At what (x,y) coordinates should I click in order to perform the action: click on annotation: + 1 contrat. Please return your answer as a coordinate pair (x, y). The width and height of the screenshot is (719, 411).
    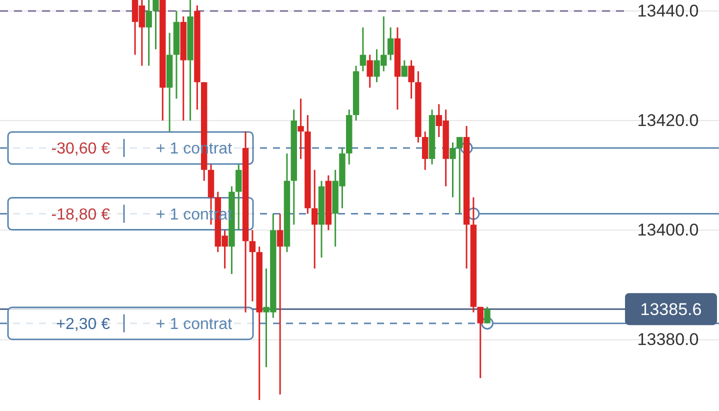
    Looking at the image, I should click on (194, 324).